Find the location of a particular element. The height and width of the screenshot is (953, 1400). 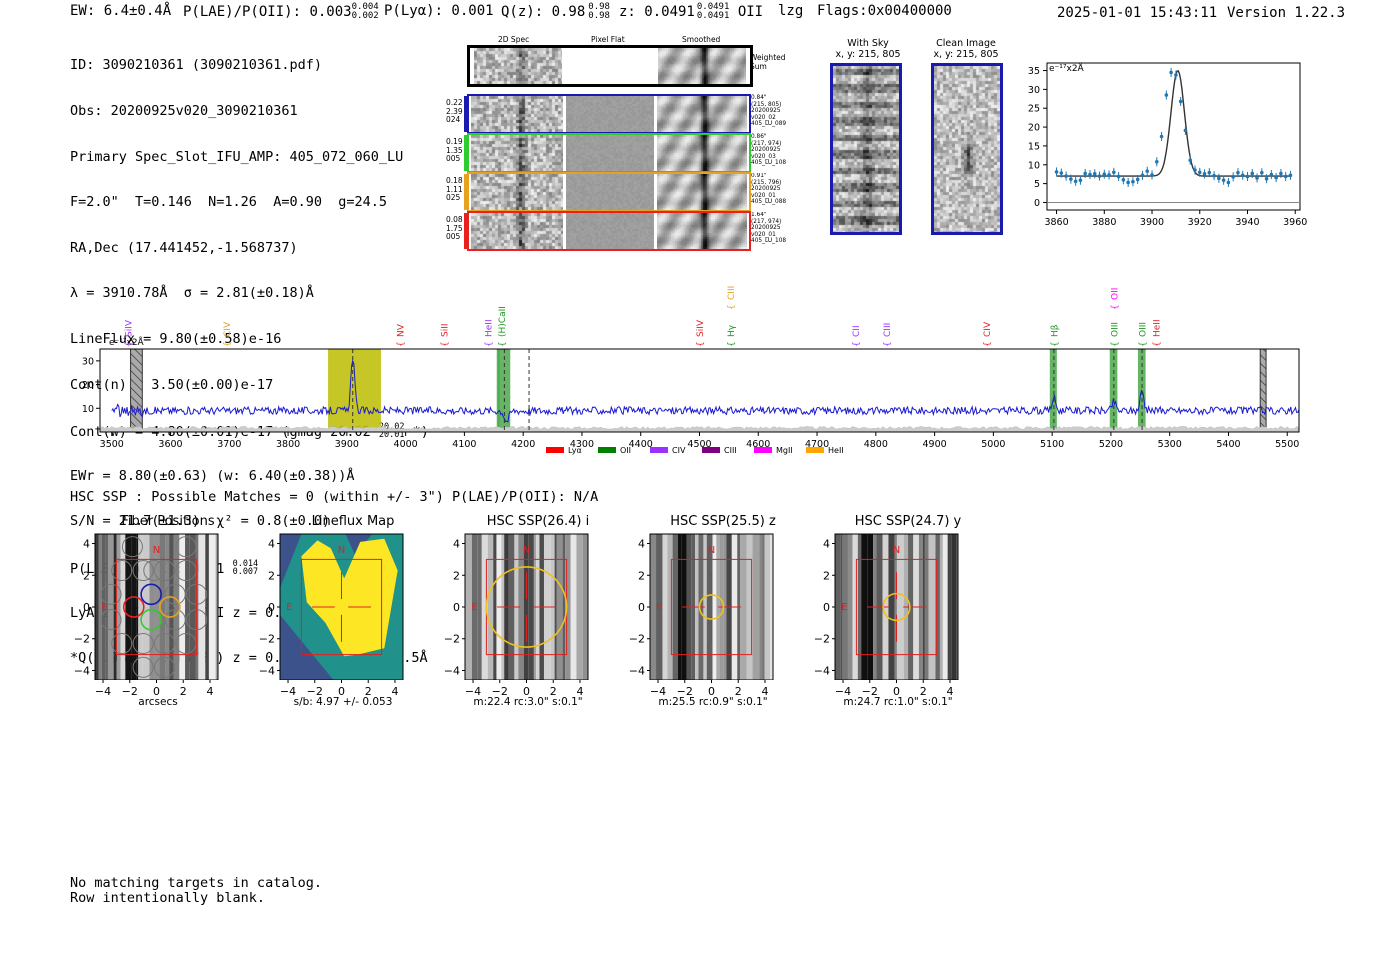

weighted-label-1: Weighted is located at coordinates (768, 57).